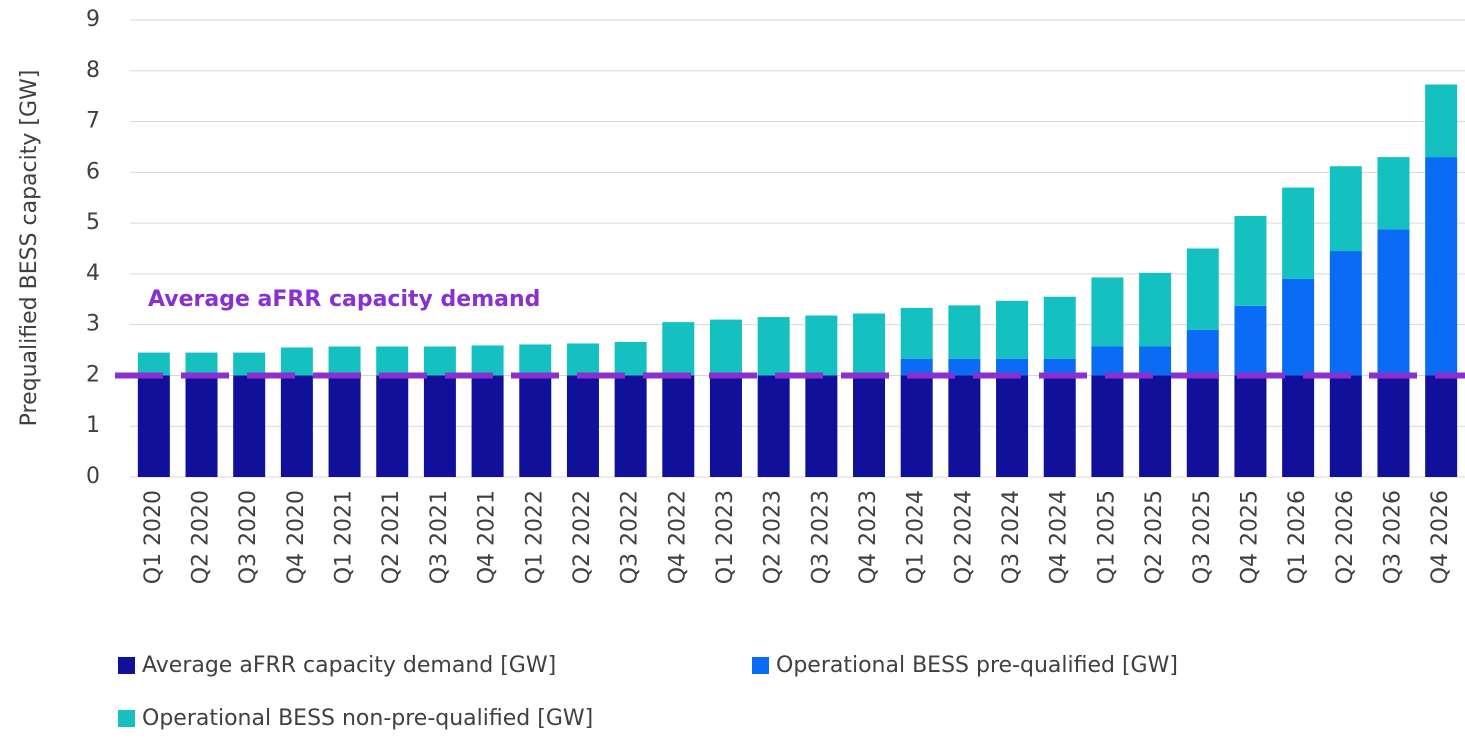 This screenshot has width=1465, height=740. Describe the element at coordinates (344, 537) in the screenshot. I see `x-tick-label: Q1 2021` at that location.